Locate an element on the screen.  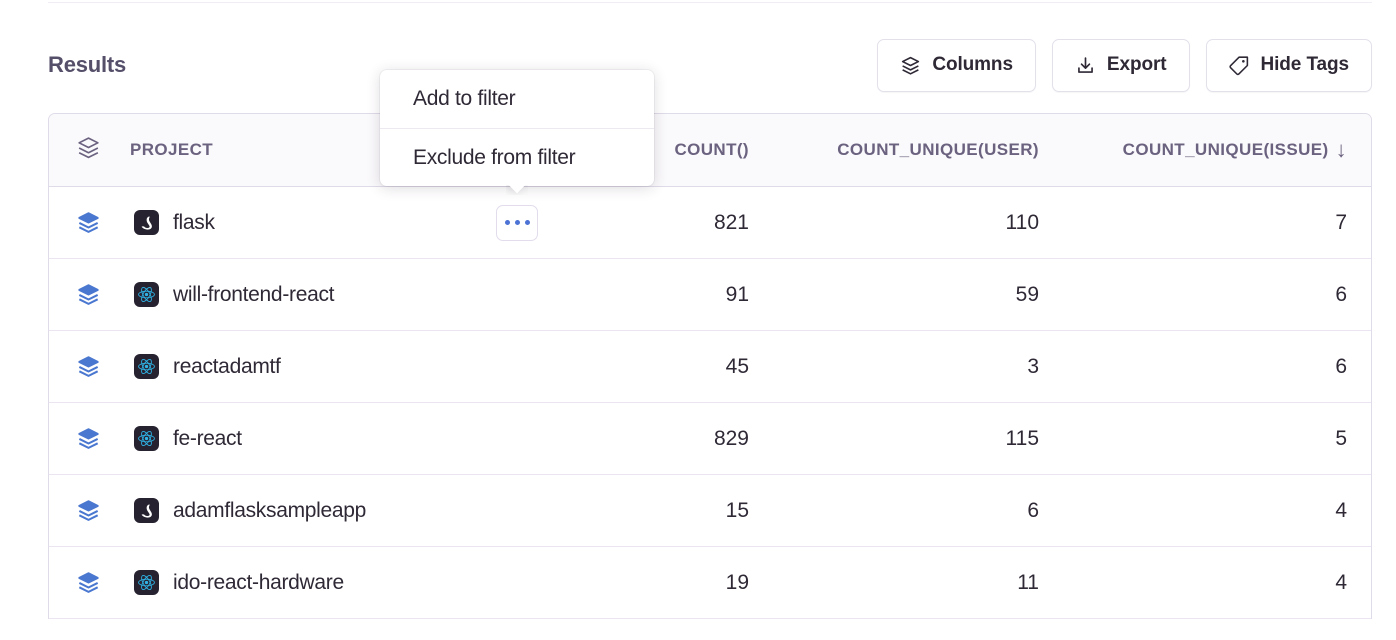
column-header-count: COUNT() is located at coordinates (659, 150).